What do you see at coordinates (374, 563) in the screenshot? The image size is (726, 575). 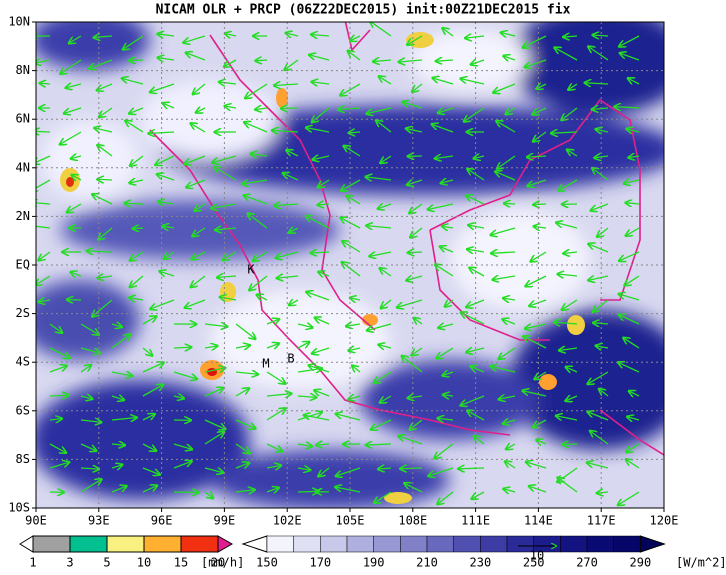 I see `colorbar-label: 190` at bounding box center [374, 563].